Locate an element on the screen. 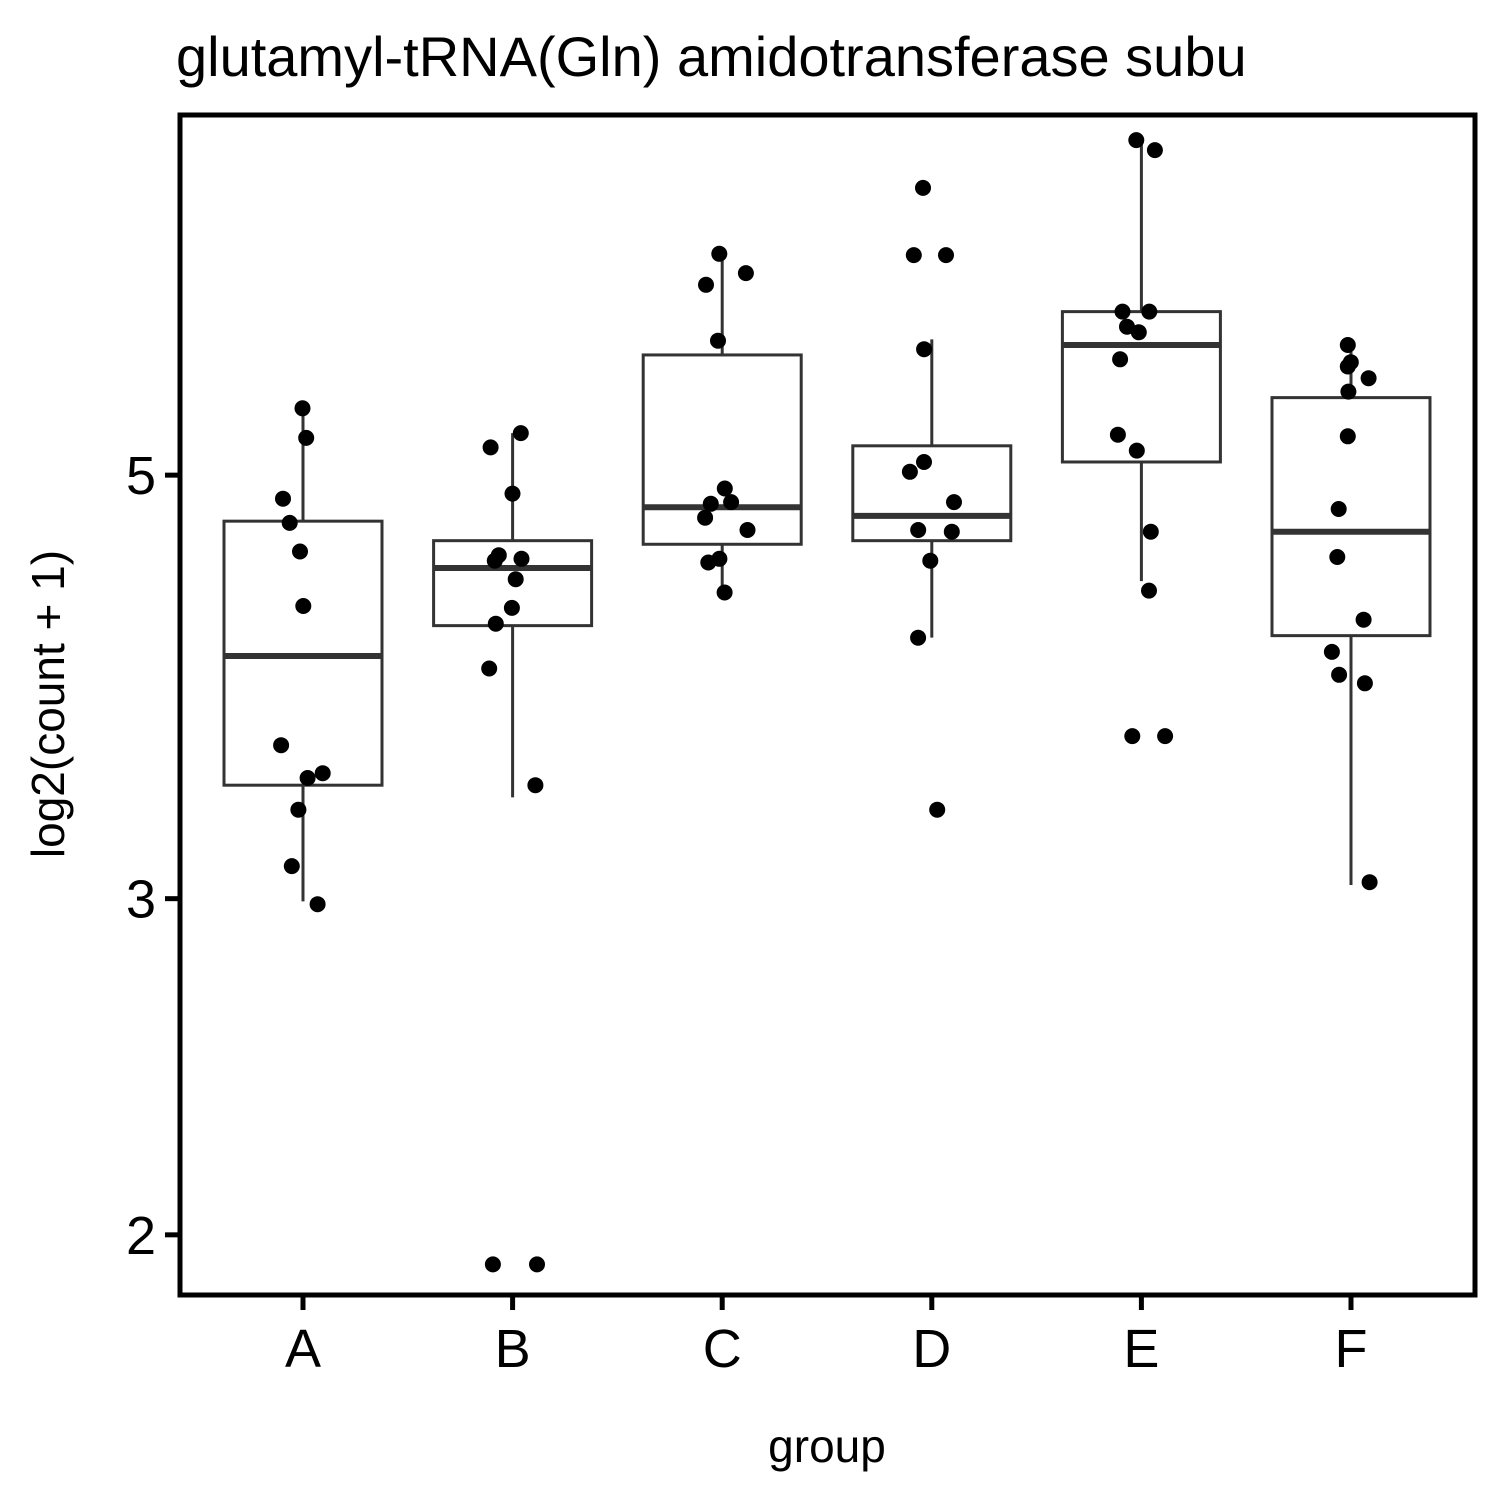 The image size is (1500, 1500). points-f is located at coordinates (1350, 614).